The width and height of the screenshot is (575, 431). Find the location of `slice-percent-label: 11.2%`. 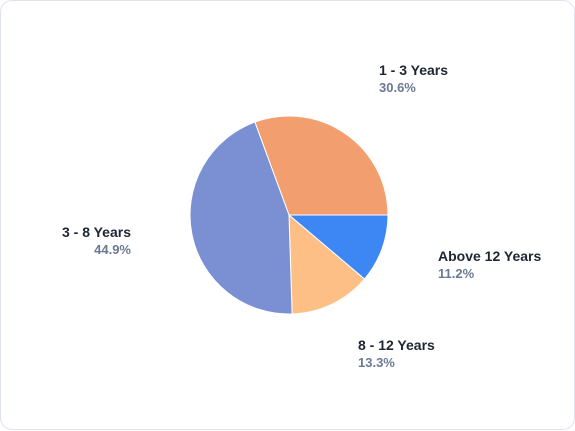

slice-percent-label: 11.2% is located at coordinates (456, 273).